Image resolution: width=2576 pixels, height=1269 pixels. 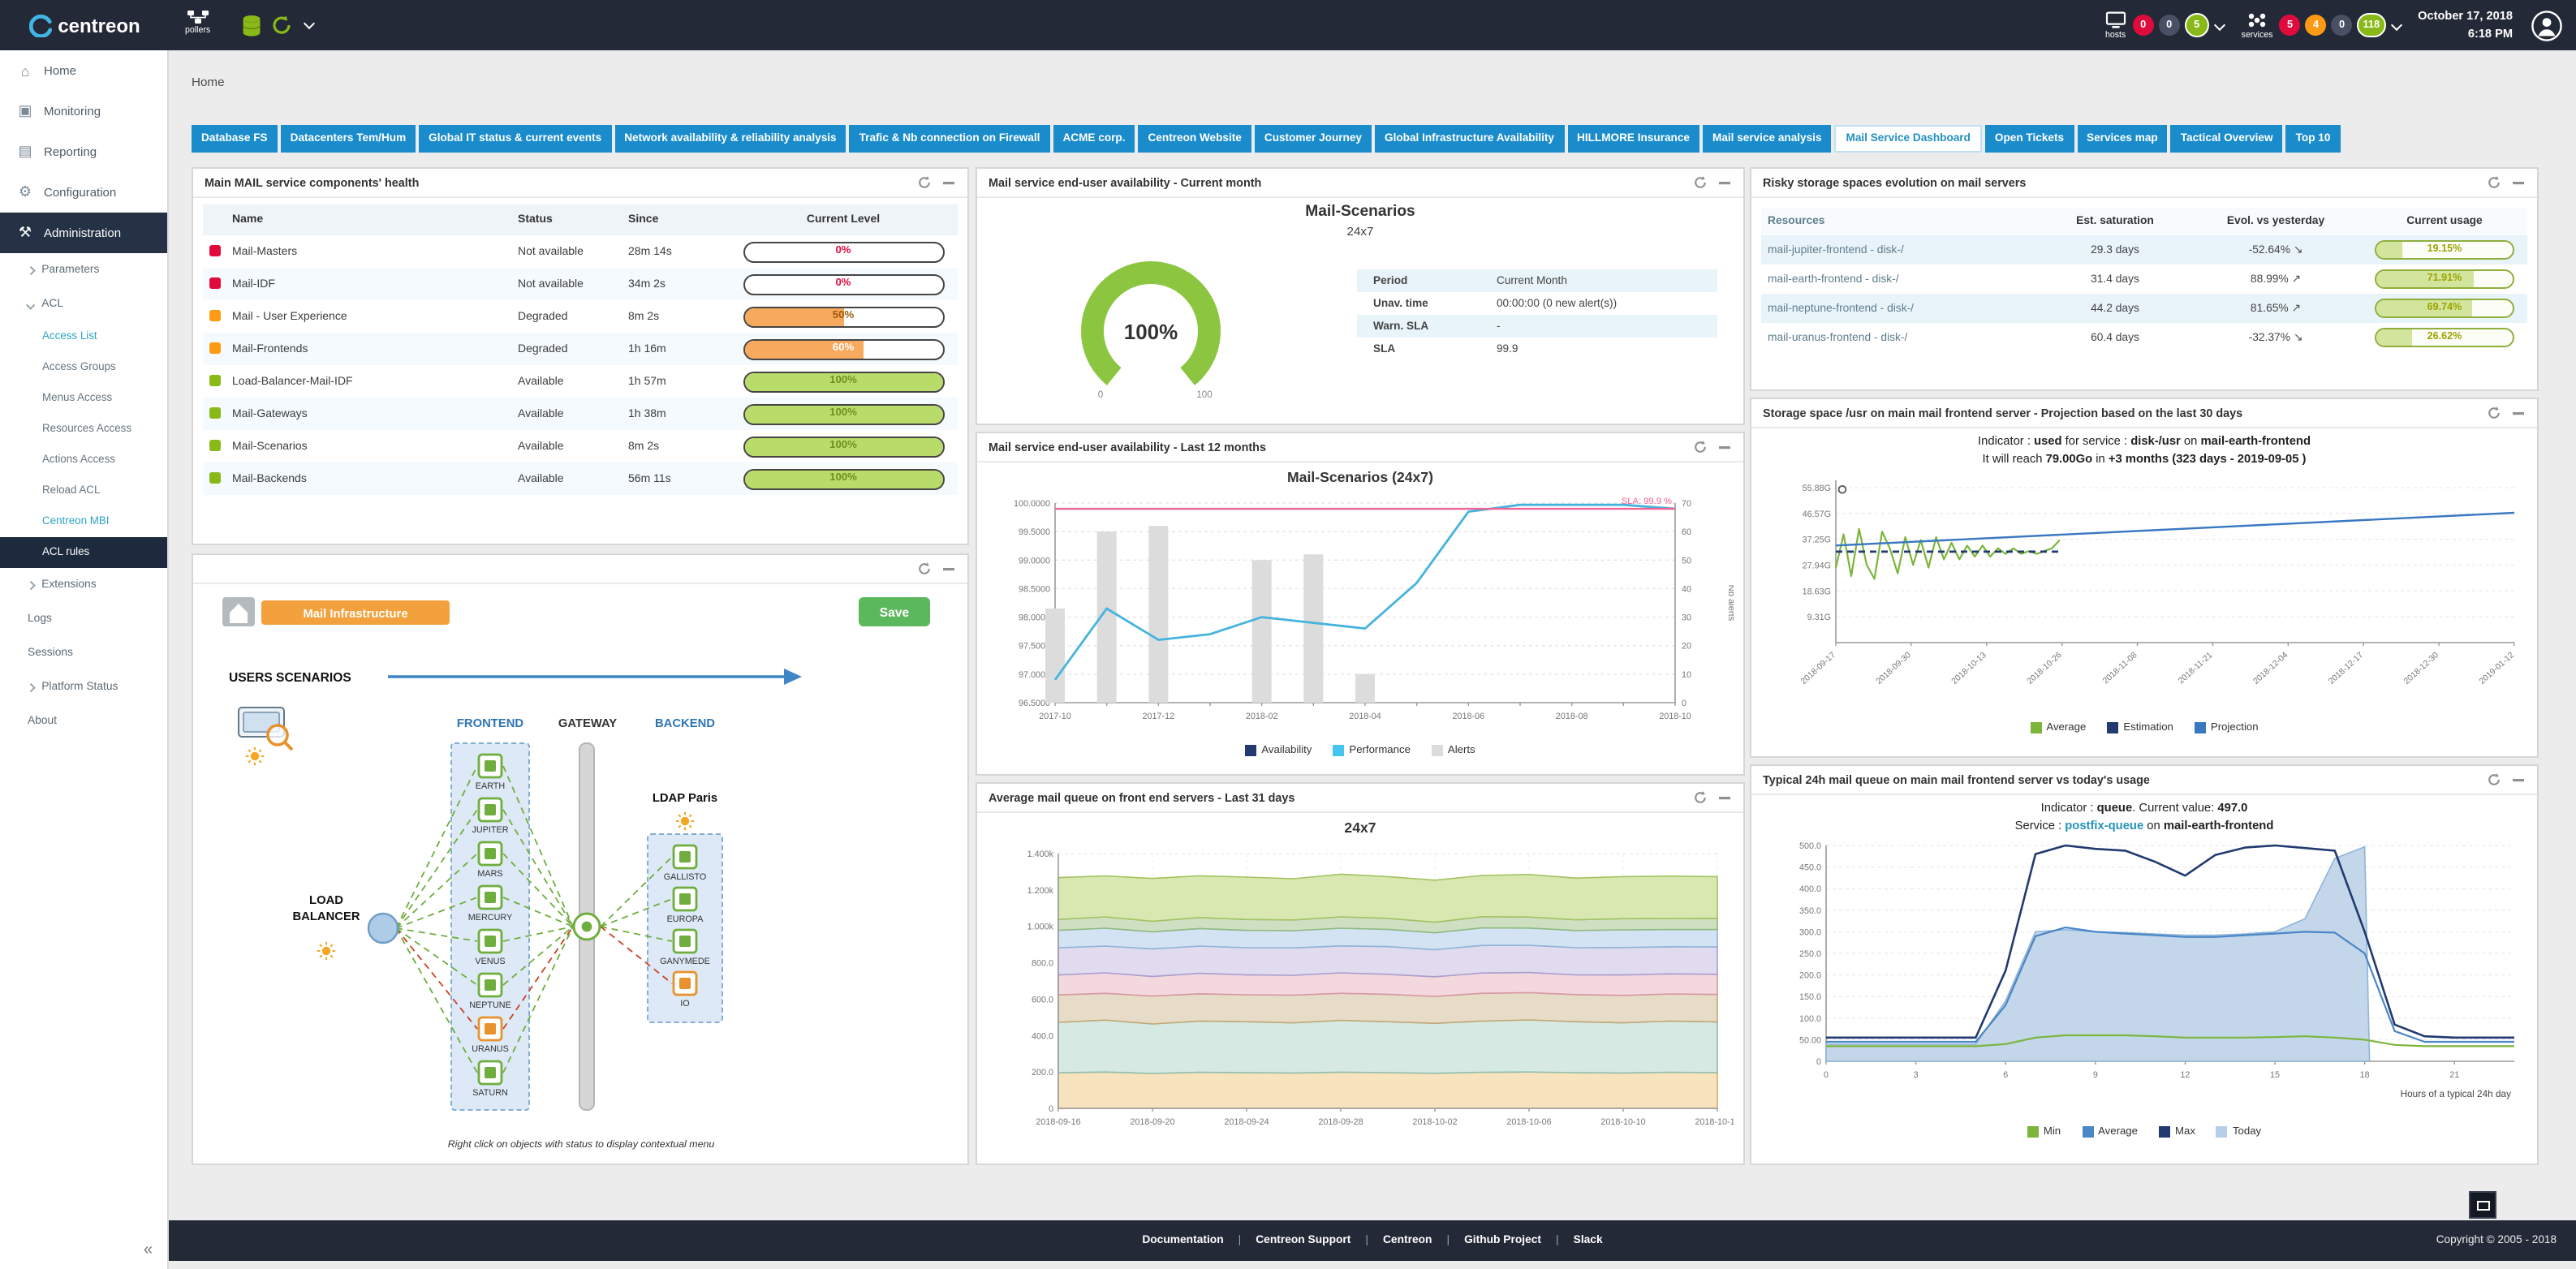 I want to click on sidebar-subitem-acl-rules: ACL rules, so click(x=84, y=552).